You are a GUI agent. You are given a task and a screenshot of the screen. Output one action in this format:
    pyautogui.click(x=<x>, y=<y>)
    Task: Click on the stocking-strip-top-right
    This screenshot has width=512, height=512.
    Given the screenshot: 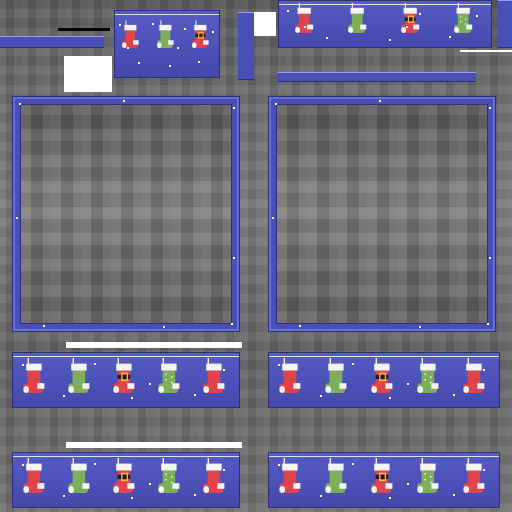 What is the action you would take?
    pyautogui.click(x=385, y=24)
    